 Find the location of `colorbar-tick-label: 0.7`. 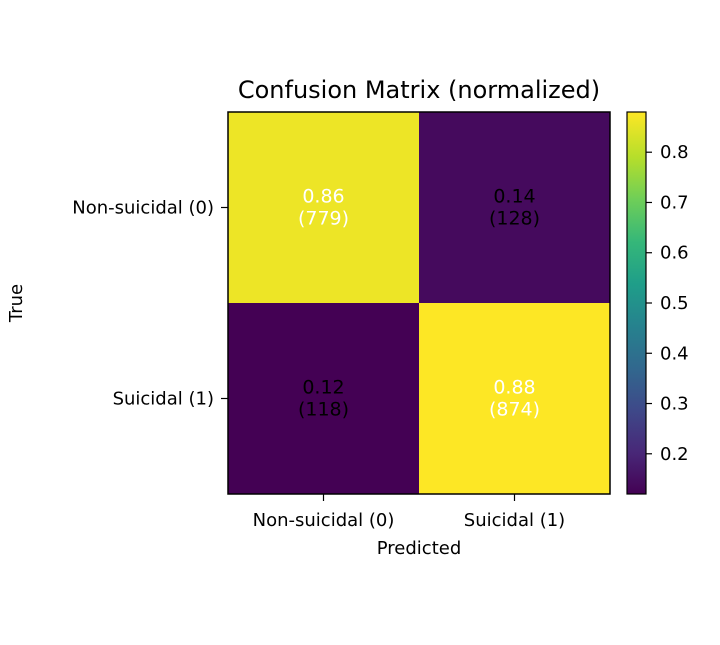

colorbar-tick-label: 0.7 is located at coordinates (674, 202).